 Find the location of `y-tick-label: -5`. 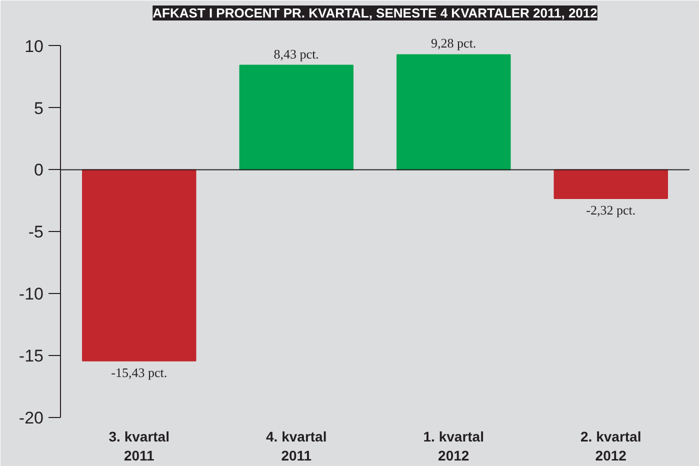

y-tick-label: -5 is located at coordinates (36, 232).